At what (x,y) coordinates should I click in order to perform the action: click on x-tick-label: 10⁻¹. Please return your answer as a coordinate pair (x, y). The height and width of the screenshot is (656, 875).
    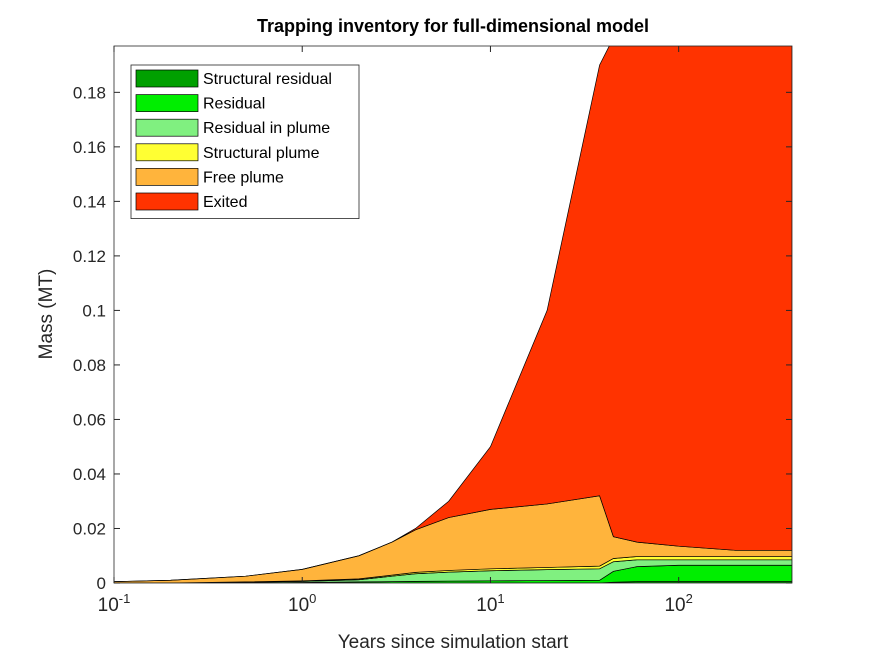
    Looking at the image, I should click on (114, 603).